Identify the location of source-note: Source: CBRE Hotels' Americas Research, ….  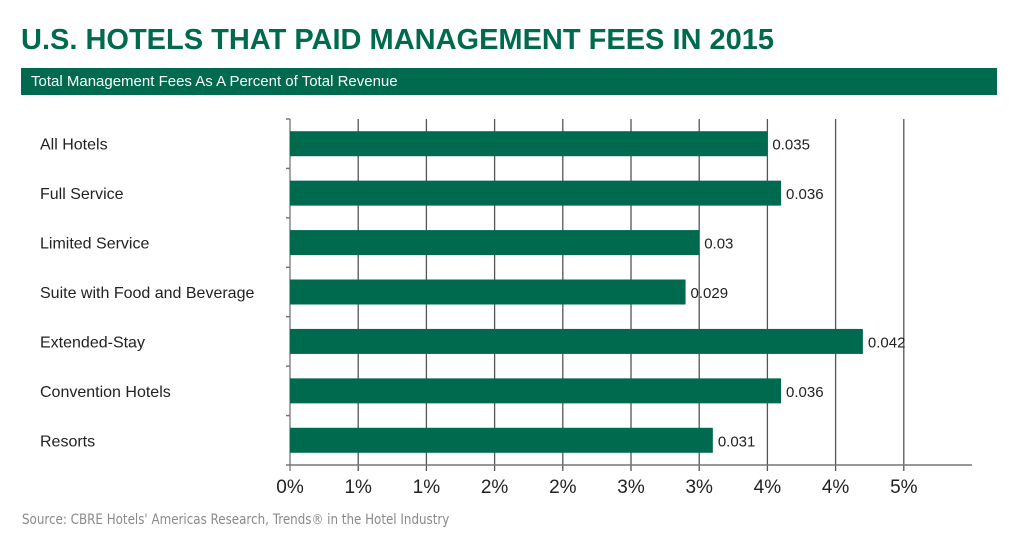
(236, 520).